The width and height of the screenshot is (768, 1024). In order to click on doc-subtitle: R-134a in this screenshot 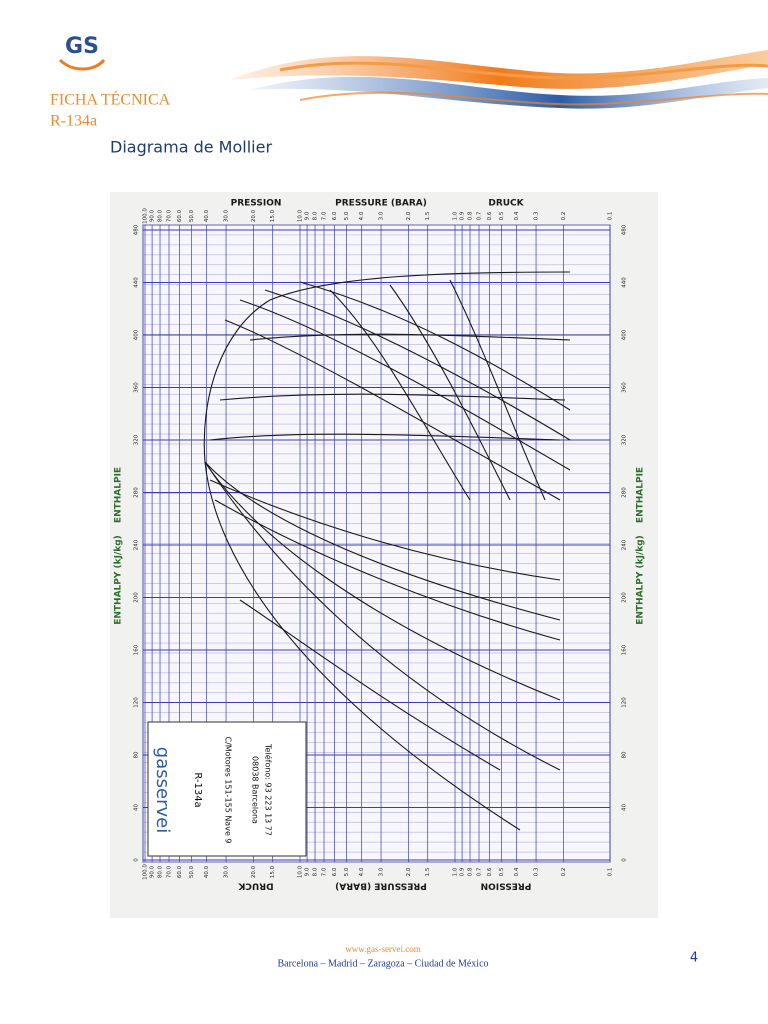, I will do `click(73, 121)`.